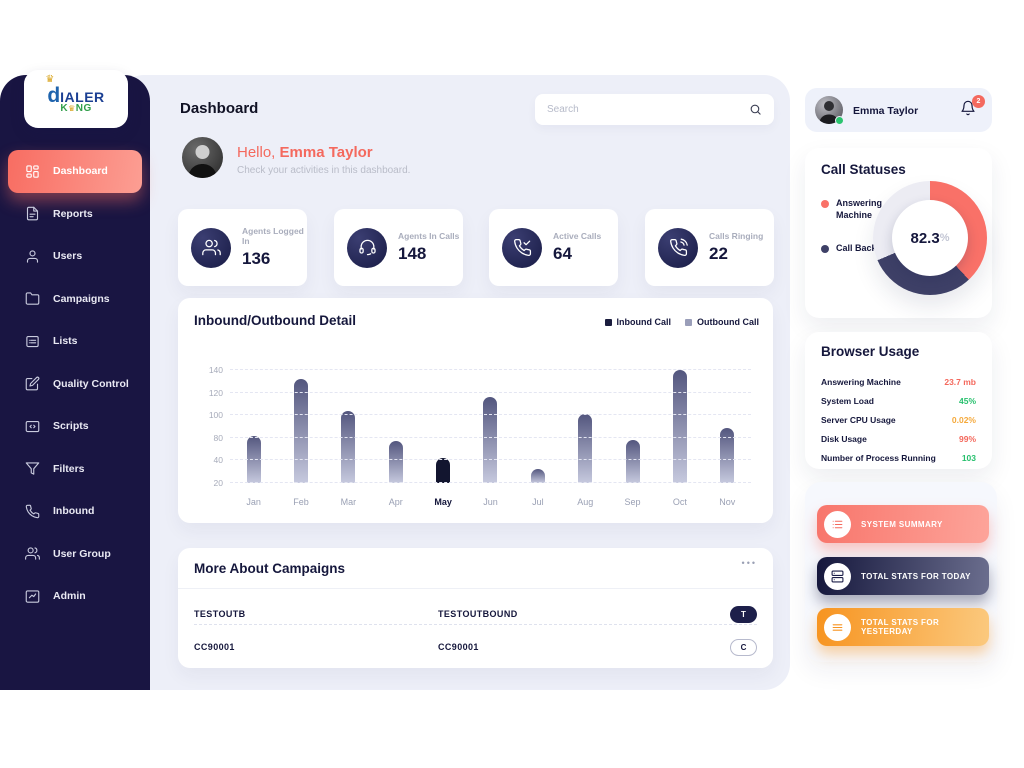  What do you see at coordinates (443, 502) in the screenshot?
I see `x-tick-label: May` at bounding box center [443, 502].